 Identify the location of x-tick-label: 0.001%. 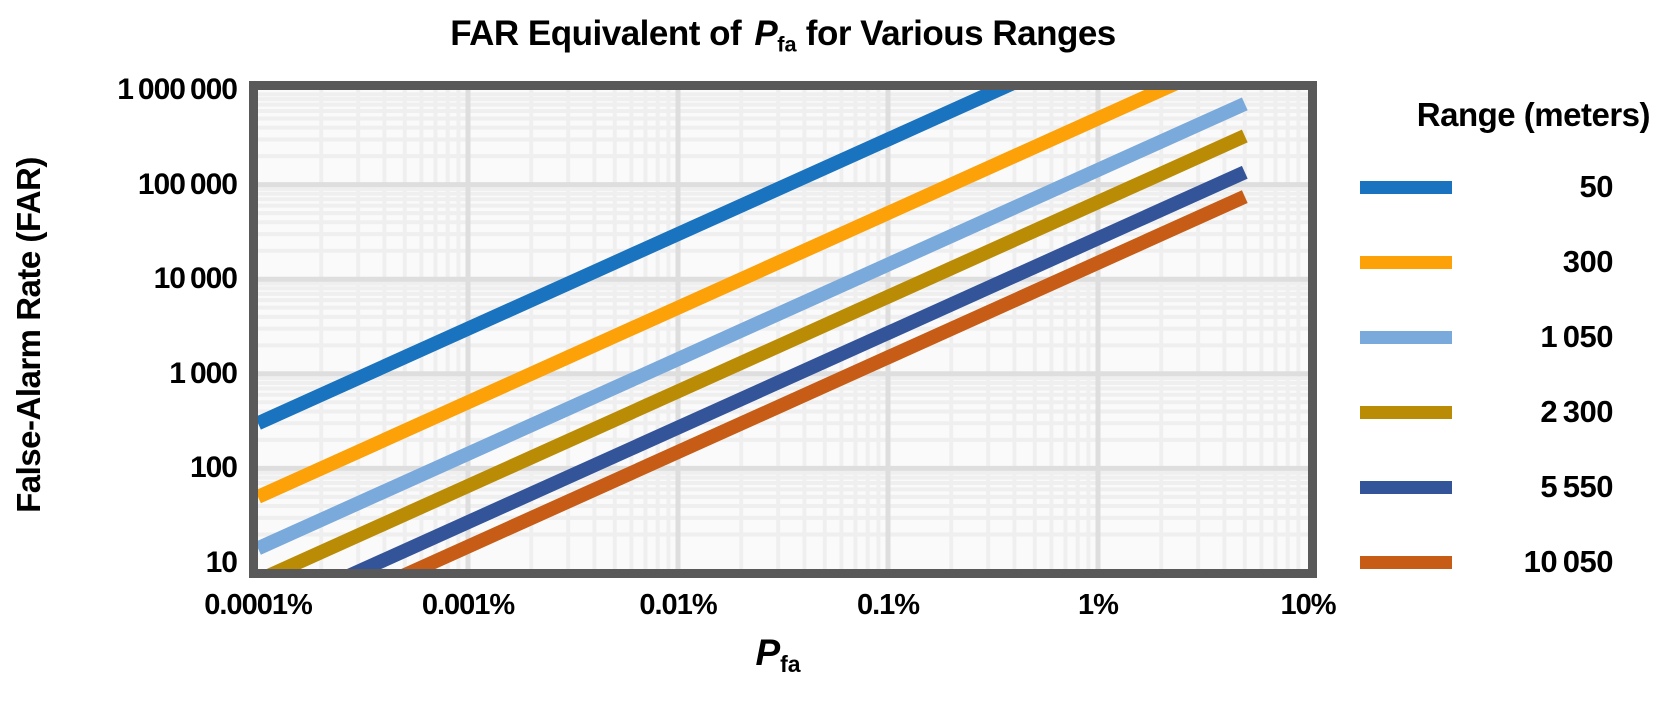
(468, 605).